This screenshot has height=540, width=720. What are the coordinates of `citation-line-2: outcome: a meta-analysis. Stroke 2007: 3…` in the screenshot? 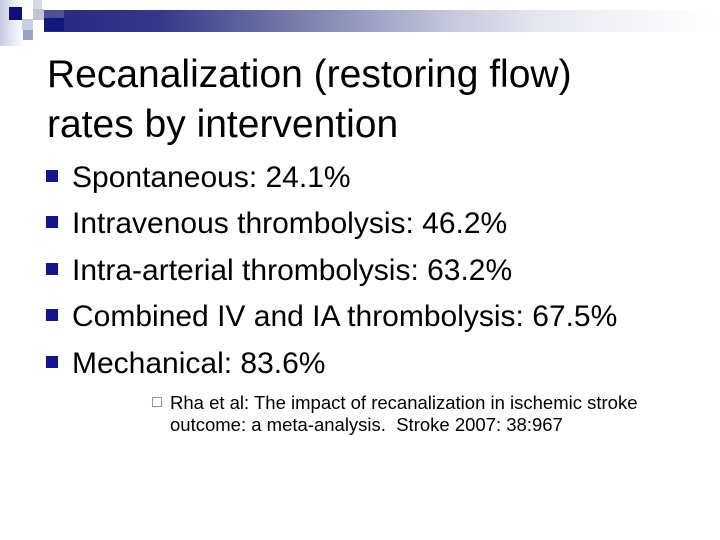 It's located at (366, 424).